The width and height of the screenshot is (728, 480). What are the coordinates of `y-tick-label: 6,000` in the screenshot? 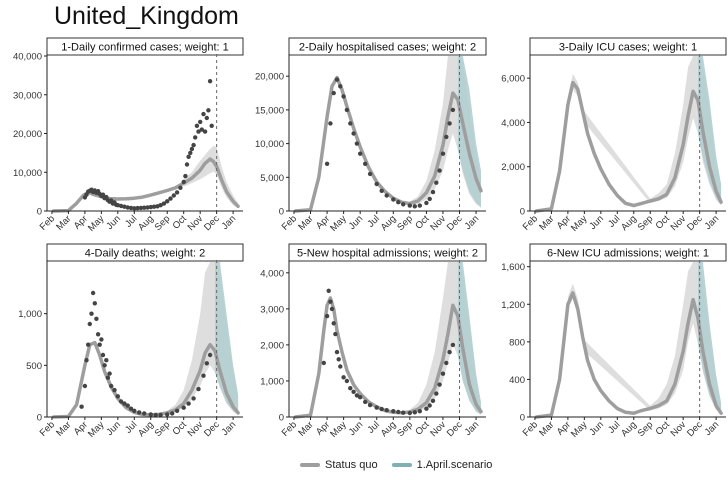 It's located at (513, 79).